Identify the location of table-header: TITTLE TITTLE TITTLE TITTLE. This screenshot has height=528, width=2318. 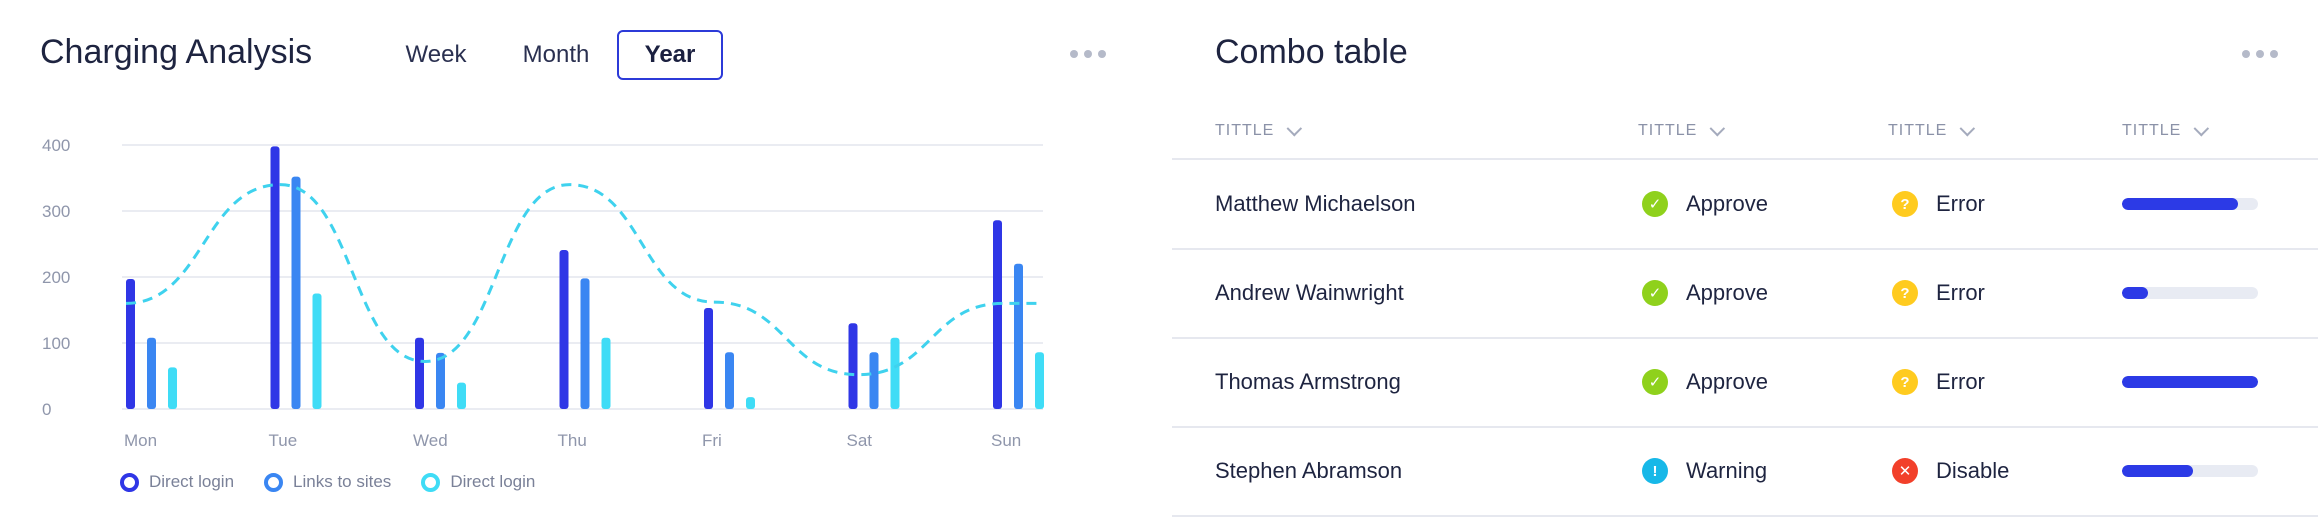
(1745, 138).